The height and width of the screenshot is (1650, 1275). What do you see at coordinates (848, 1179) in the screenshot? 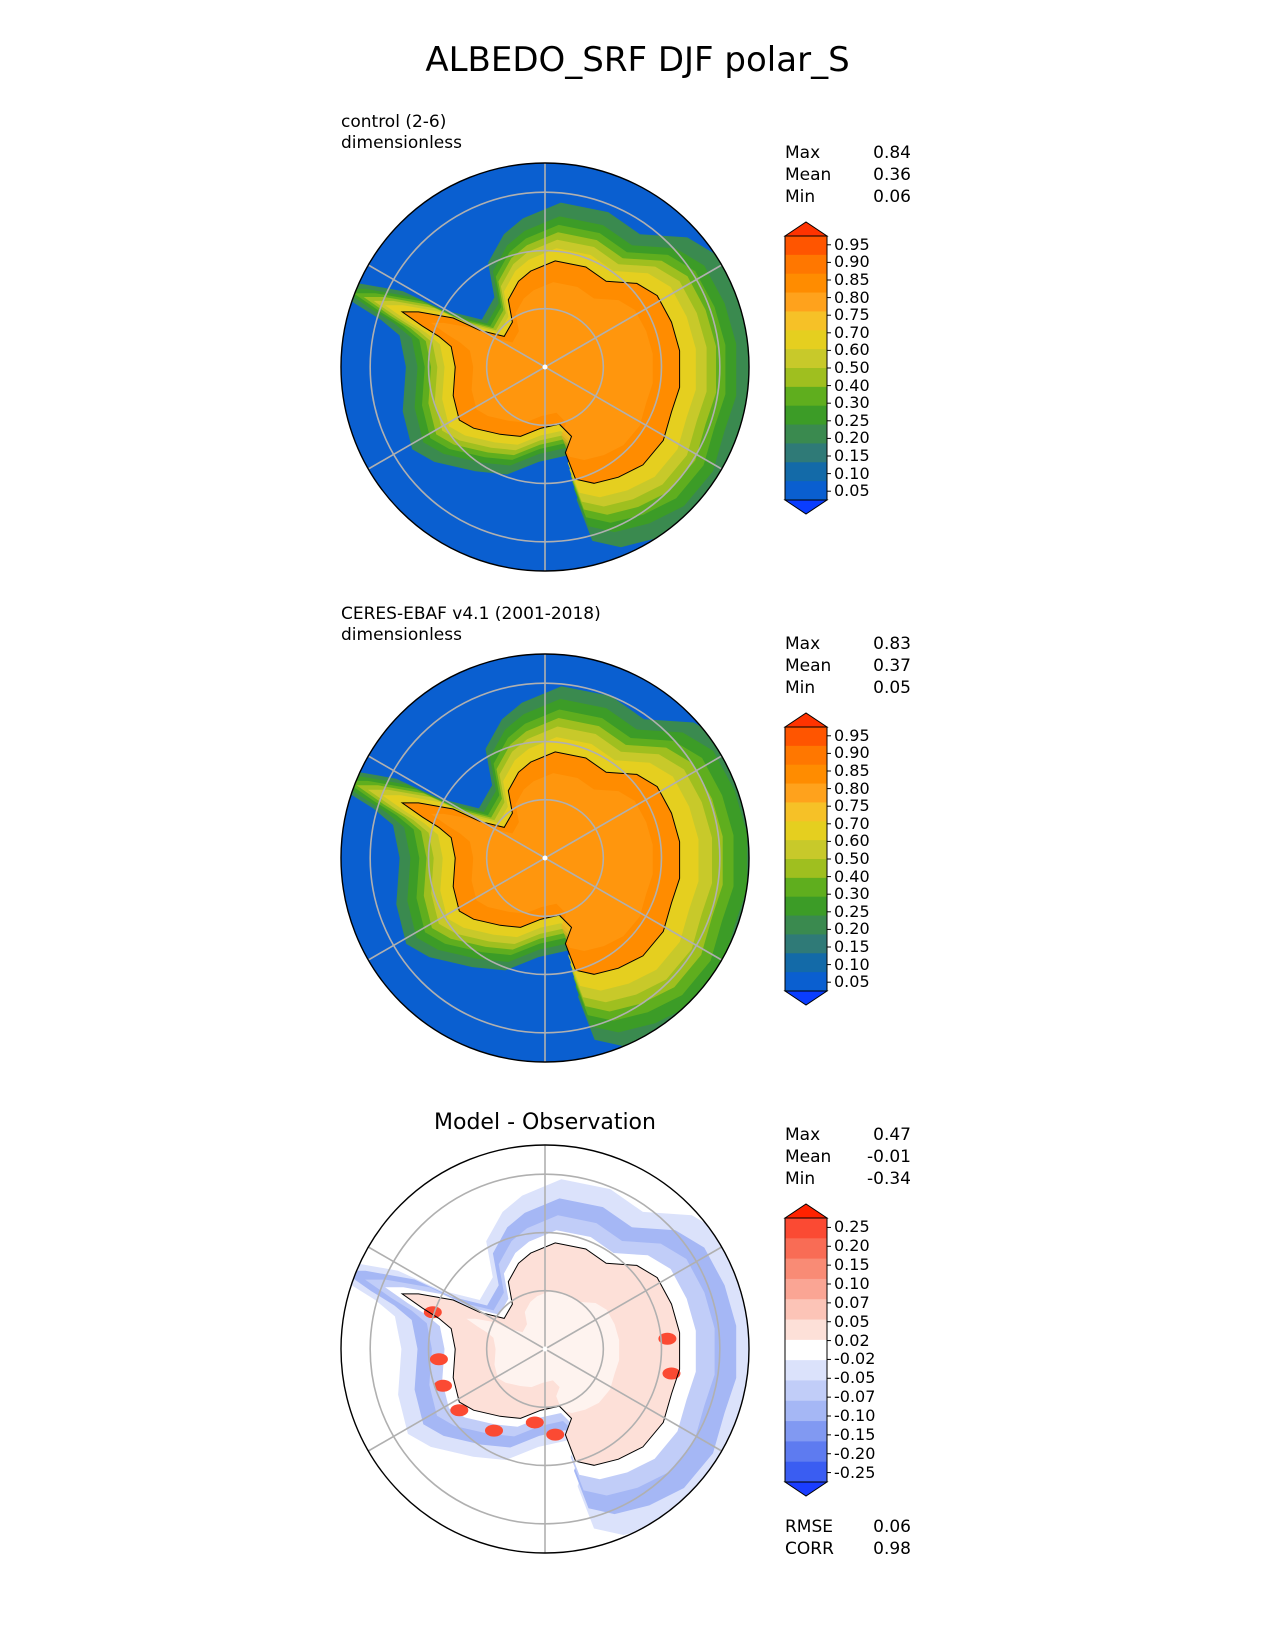
I see `stat-min: Min -0.34` at bounding box center [848, 1179].